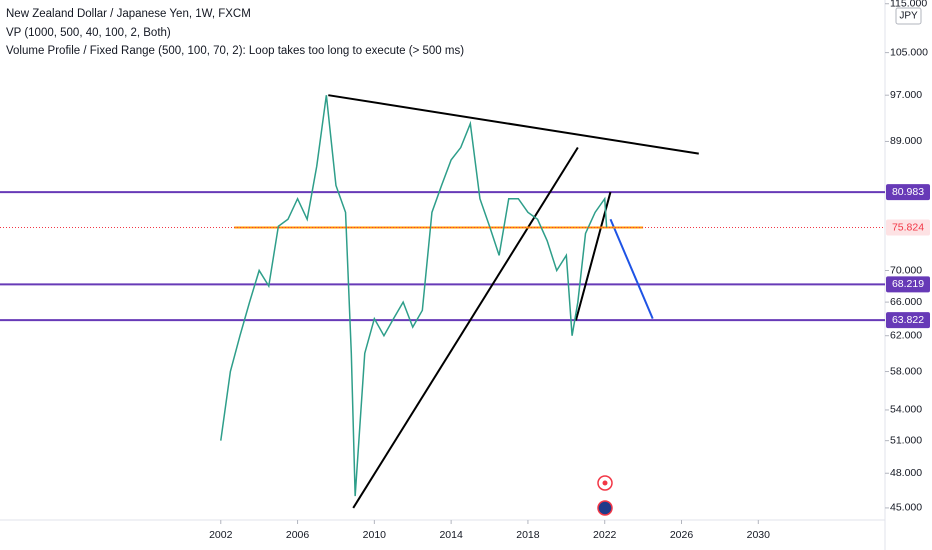 The image size is (932, 550). I want to click on level-label: 80.983, so click(908, 192).